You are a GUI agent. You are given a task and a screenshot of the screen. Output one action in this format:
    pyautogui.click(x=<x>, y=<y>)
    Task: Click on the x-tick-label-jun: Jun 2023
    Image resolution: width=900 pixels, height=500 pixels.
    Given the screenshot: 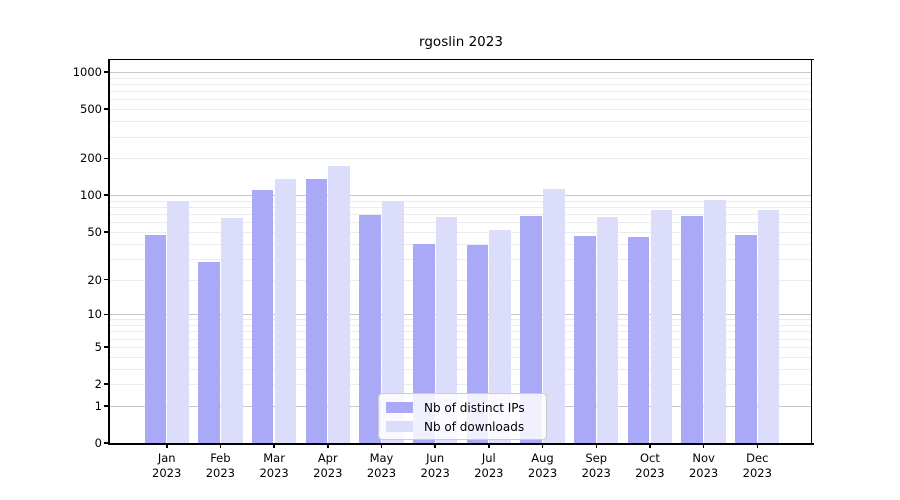 What is the action you would take?
    pyautogui.click(x=435, y=466)
    